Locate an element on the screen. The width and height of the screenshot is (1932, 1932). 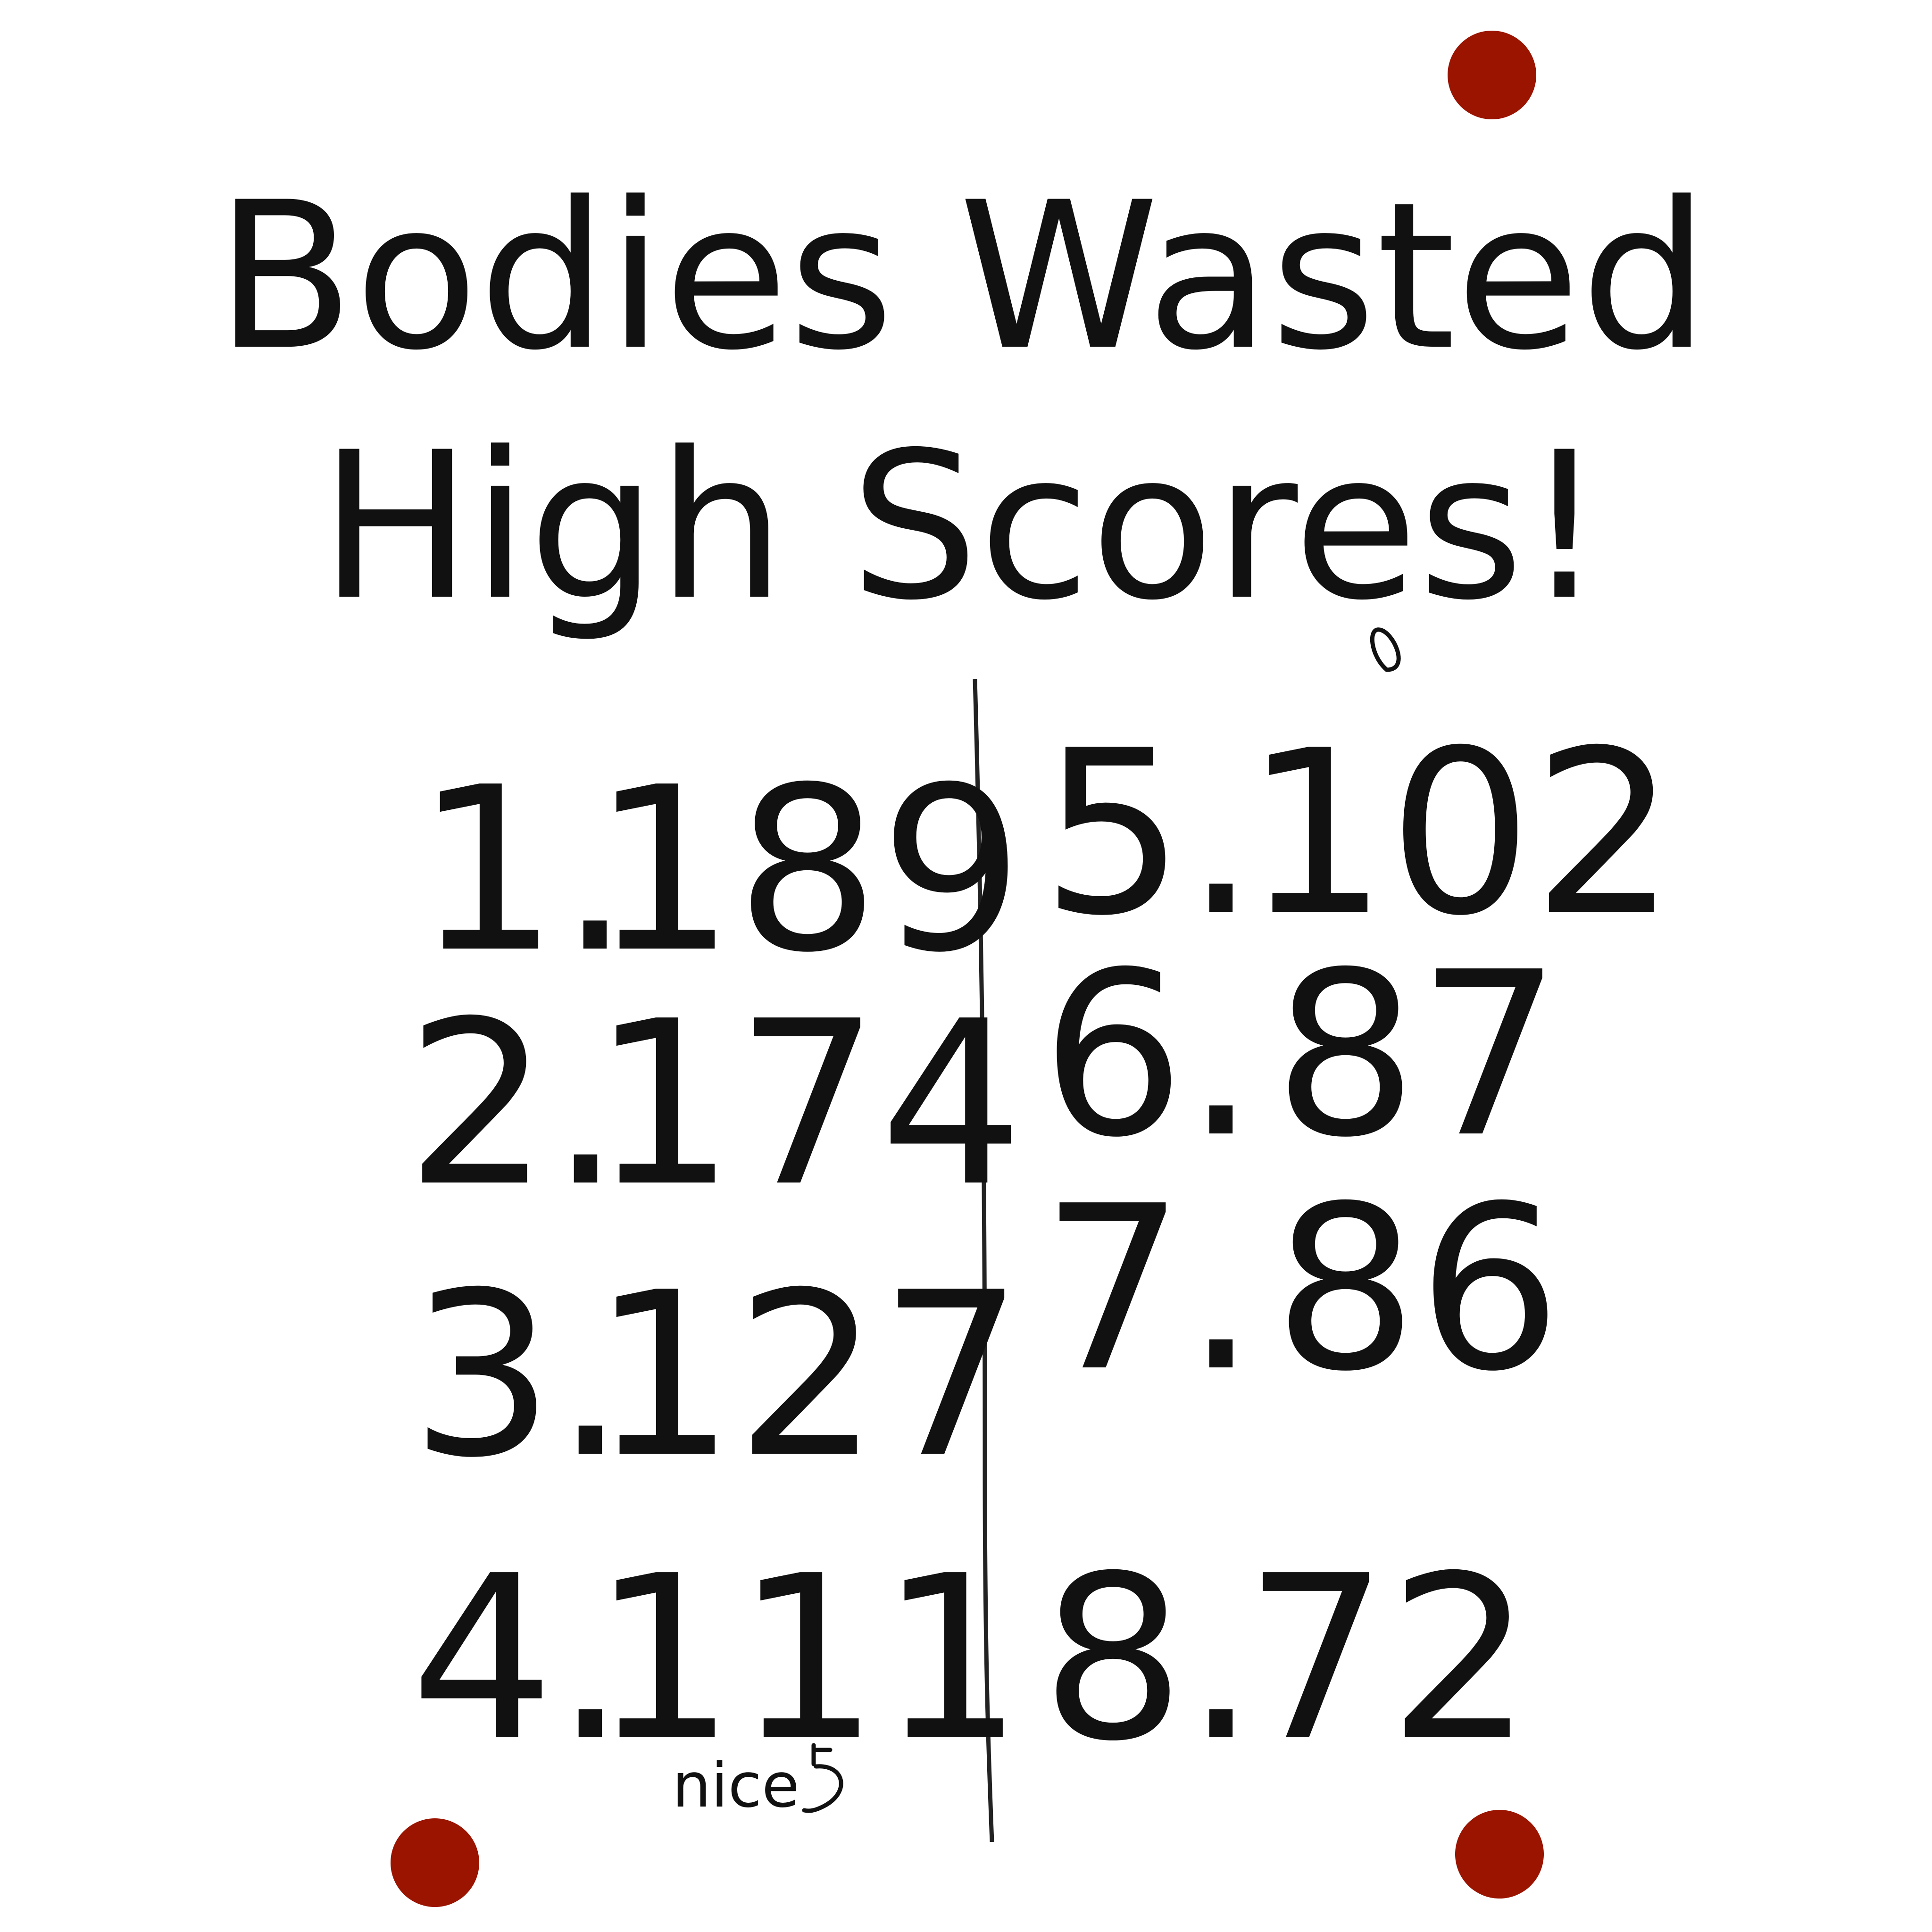
rank: 3. is located at coordinates (518, 1375).